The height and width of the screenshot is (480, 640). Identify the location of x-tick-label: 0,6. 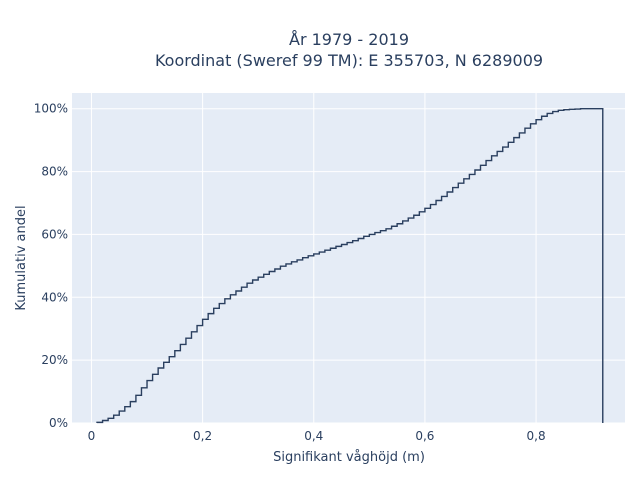
(424, 436).